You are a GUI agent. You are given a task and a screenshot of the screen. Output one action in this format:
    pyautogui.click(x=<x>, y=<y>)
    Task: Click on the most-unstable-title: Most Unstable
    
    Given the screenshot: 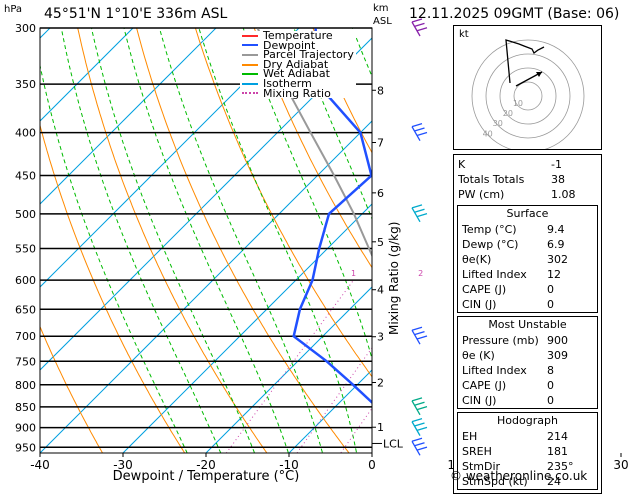 What is the action you would take?
    pyautogui.click(x=527, y=325)
    